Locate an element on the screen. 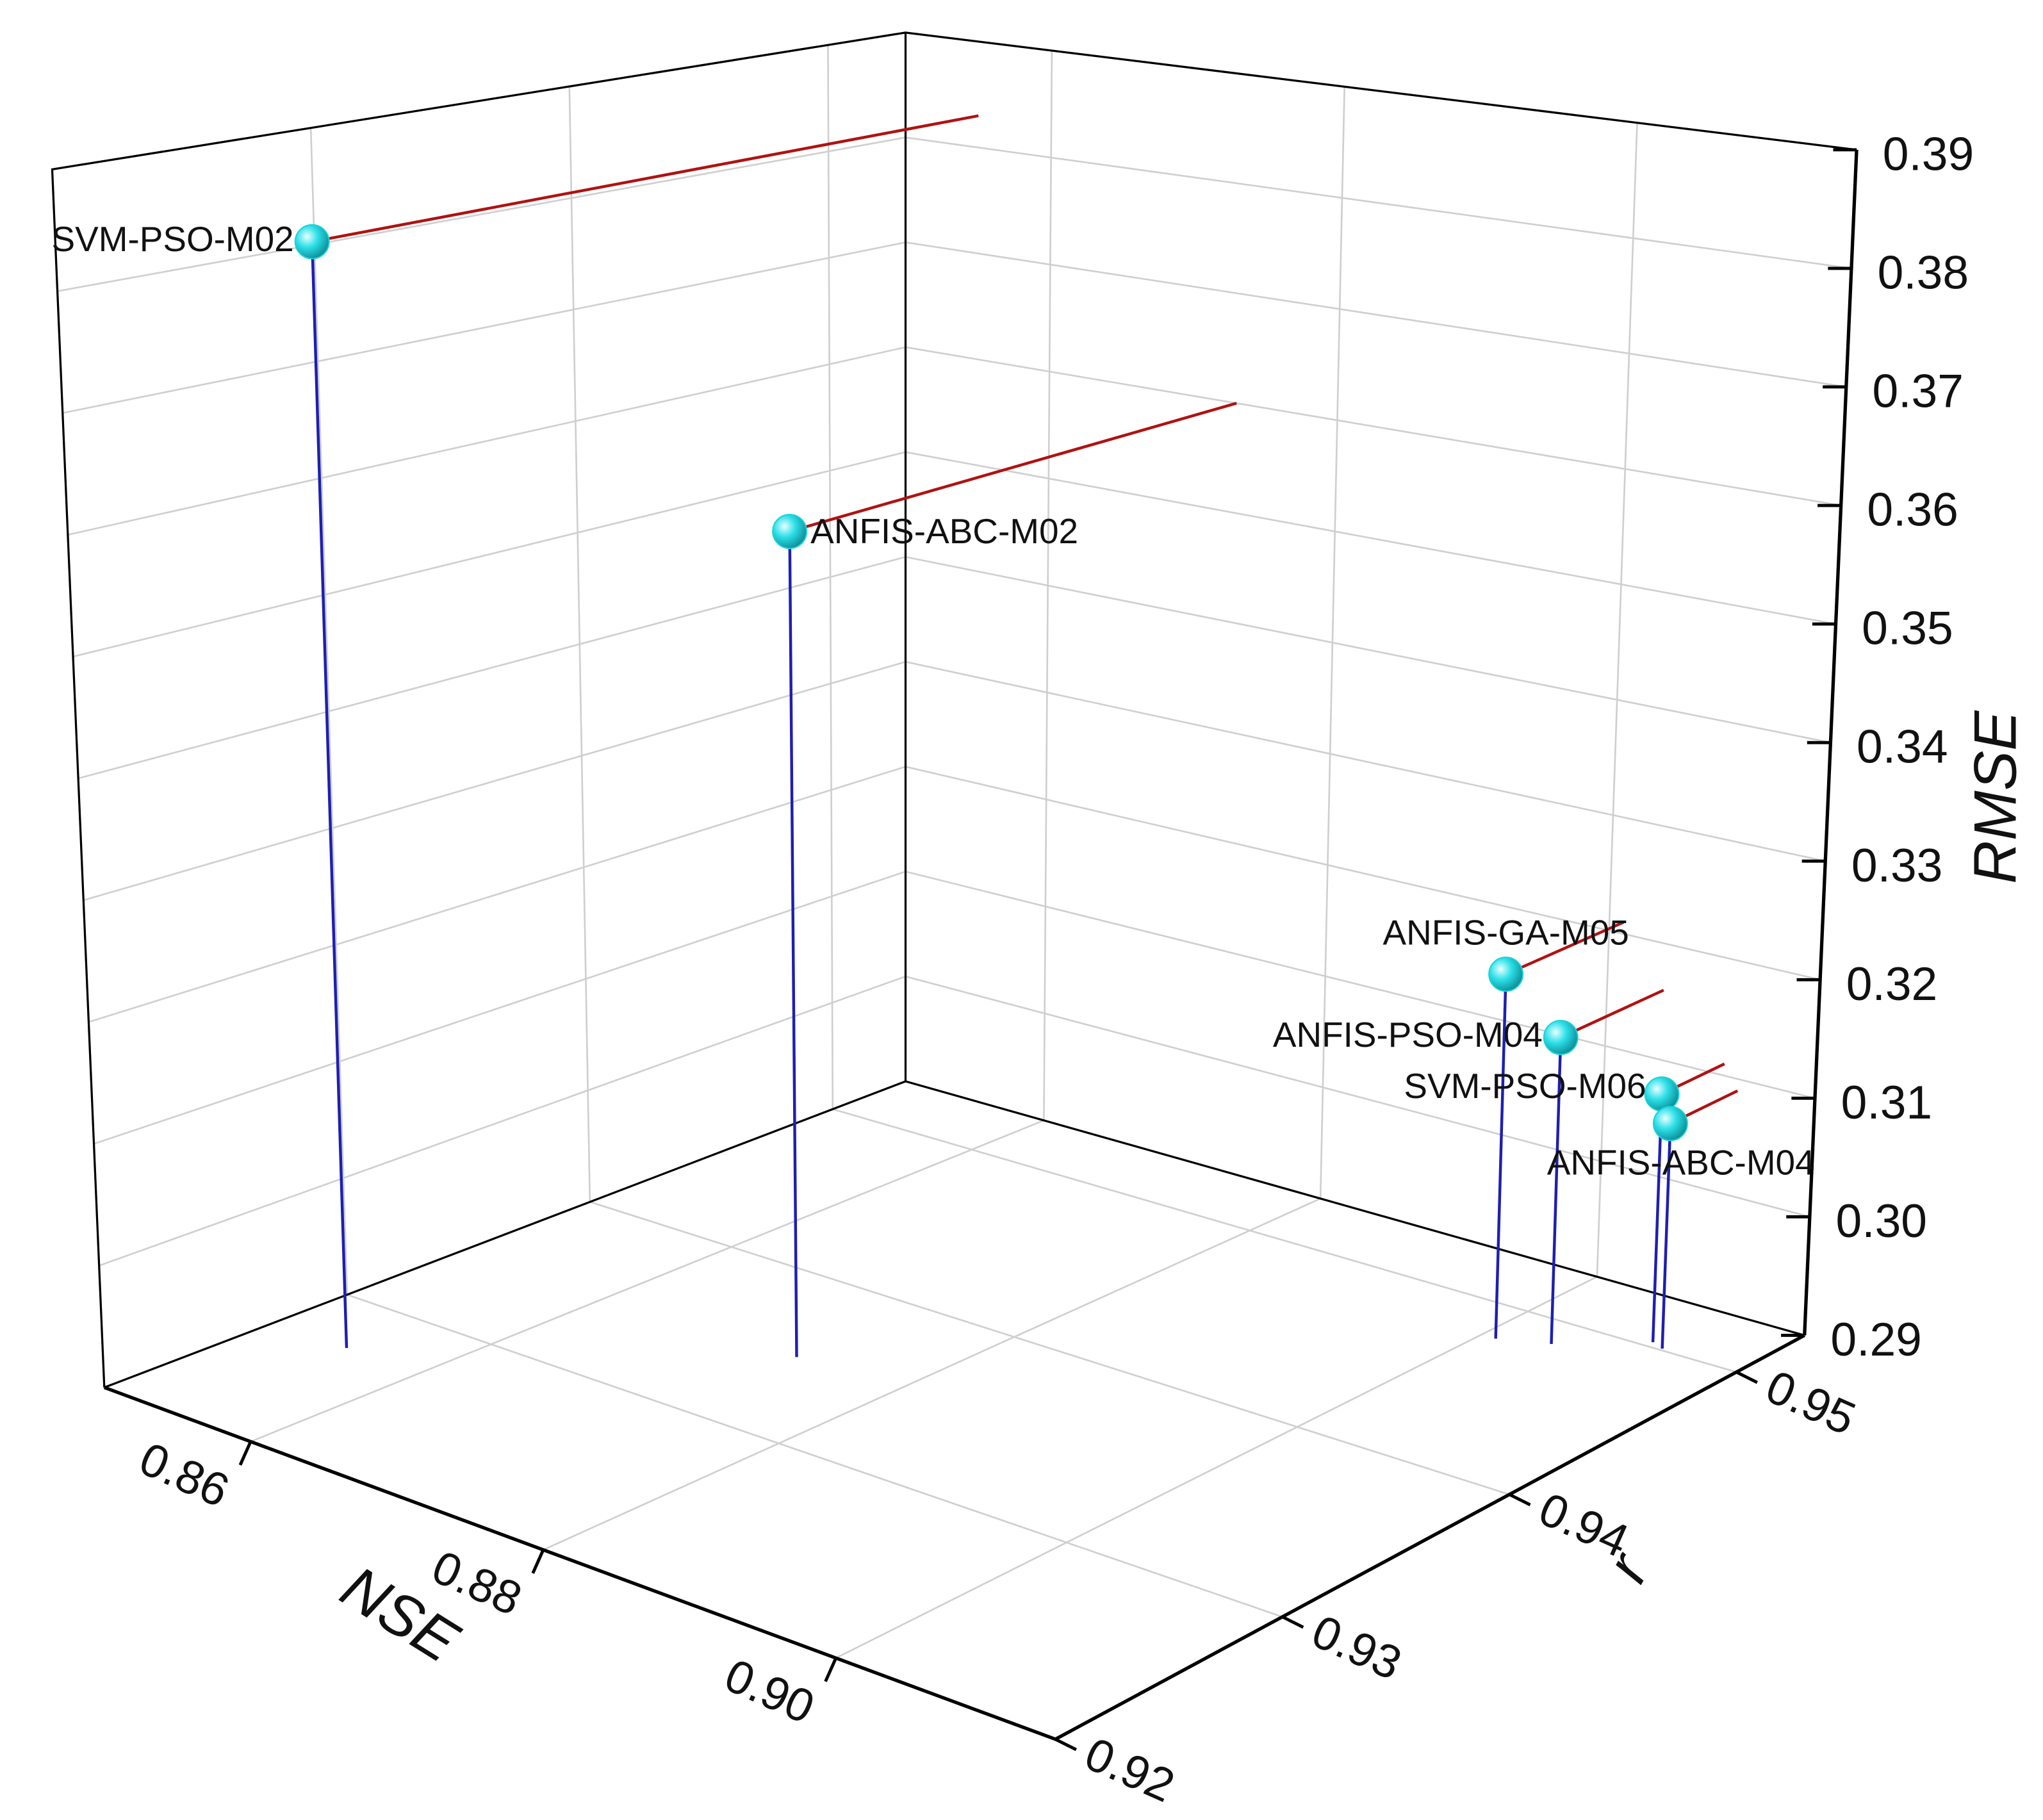 The height and width of the screenshot is (1820, 2043). axis-line is located at coordinates (1830, 742).